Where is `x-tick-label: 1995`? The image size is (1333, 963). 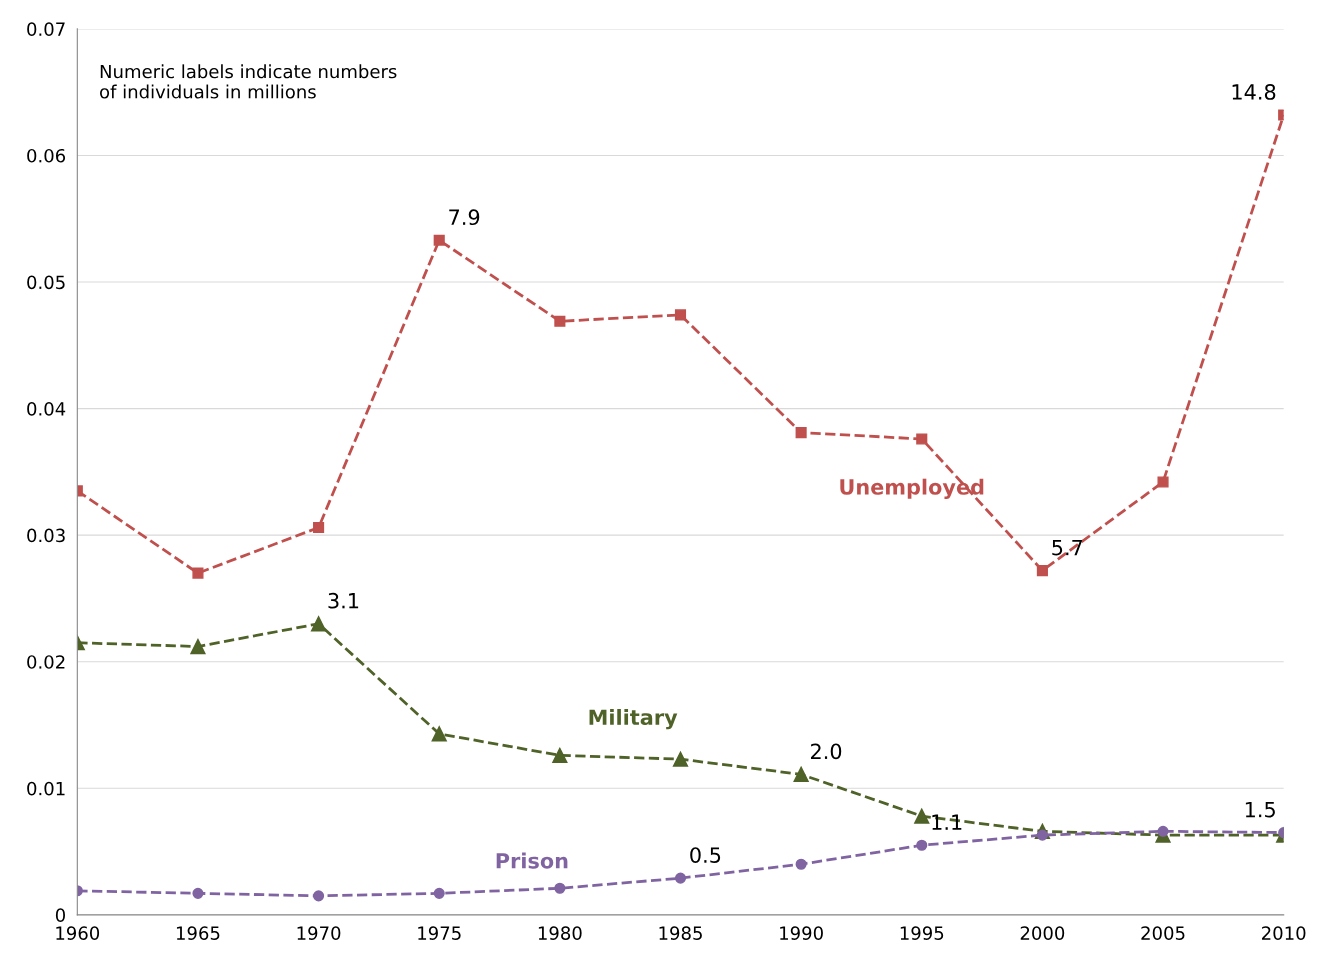
x-tick-label: 1995 is located at coordinates (922, 933).